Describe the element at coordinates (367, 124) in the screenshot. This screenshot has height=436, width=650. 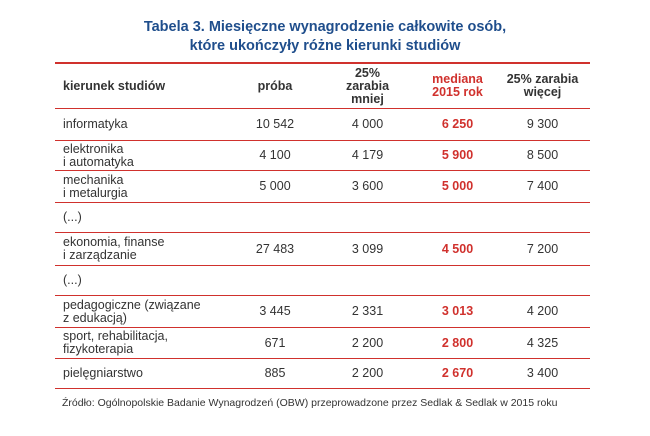
I see `table-cell: 4 000` at that location.